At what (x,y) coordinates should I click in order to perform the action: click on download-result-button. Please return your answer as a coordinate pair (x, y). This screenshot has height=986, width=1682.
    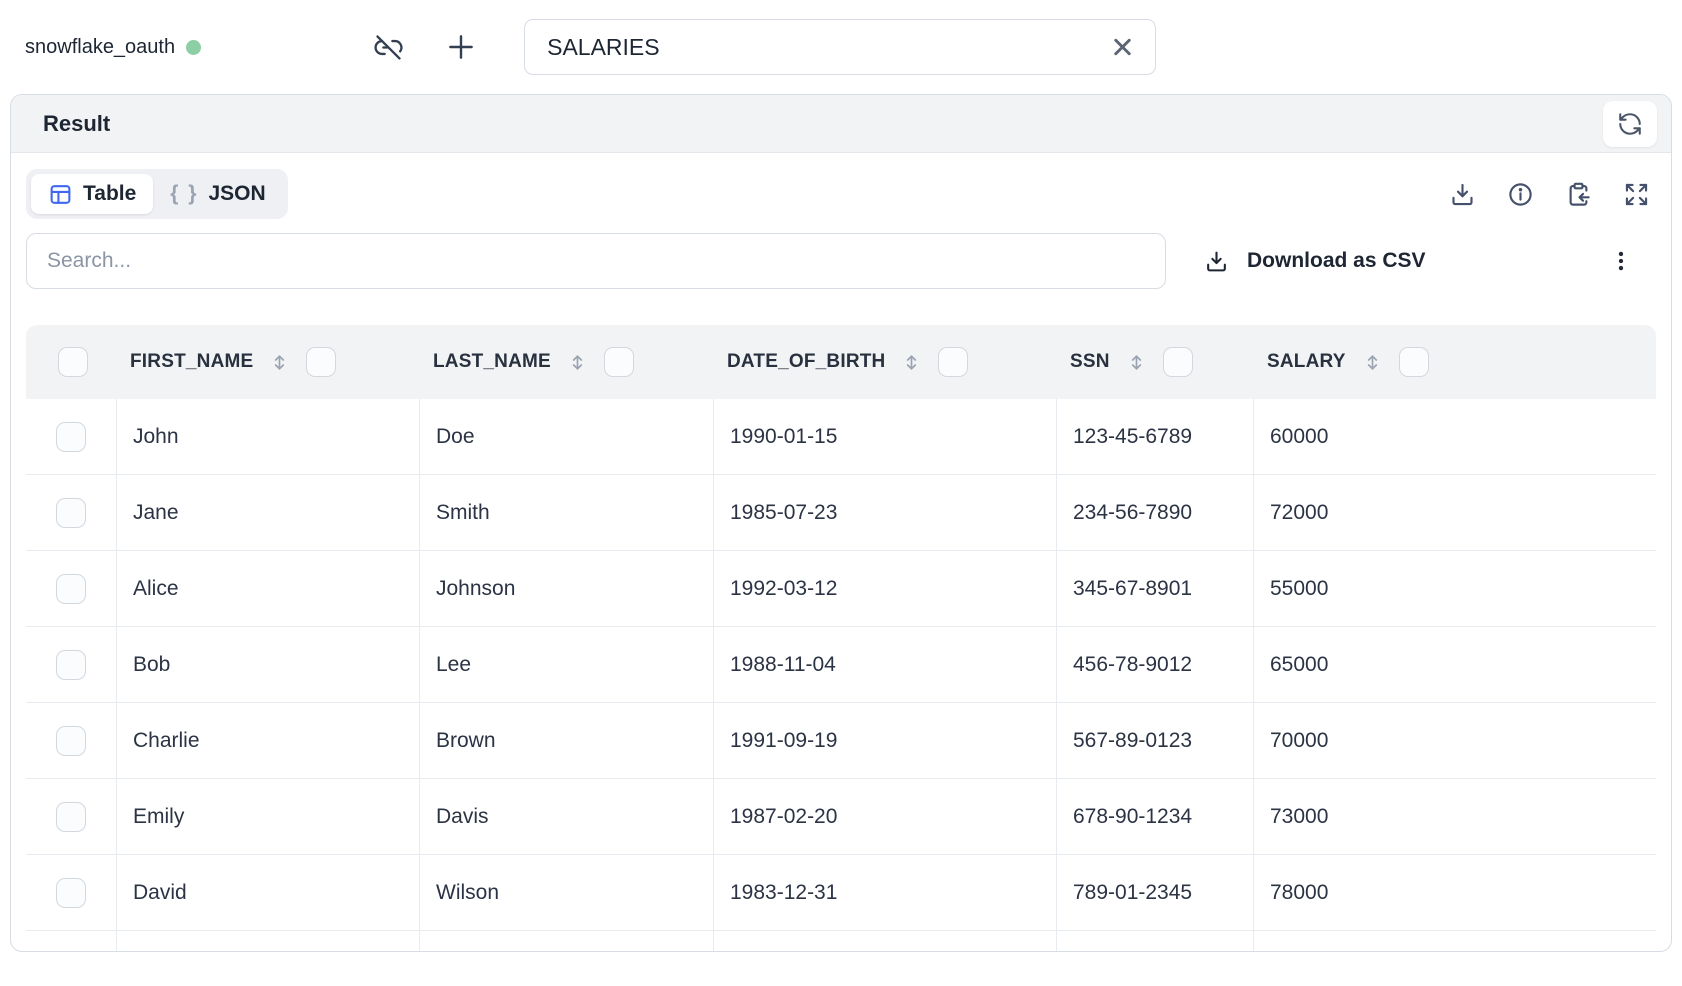
    Looking at the image, I should click on (1462, 194).